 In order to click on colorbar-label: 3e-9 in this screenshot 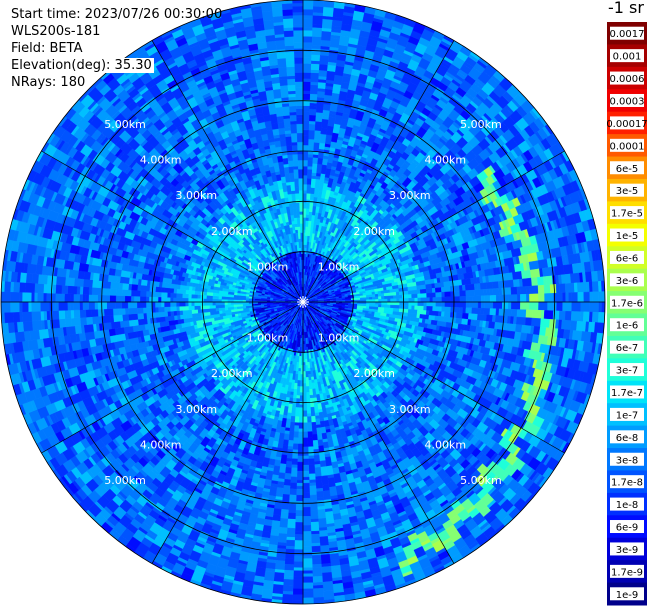, I will do `click(627, 550)`.